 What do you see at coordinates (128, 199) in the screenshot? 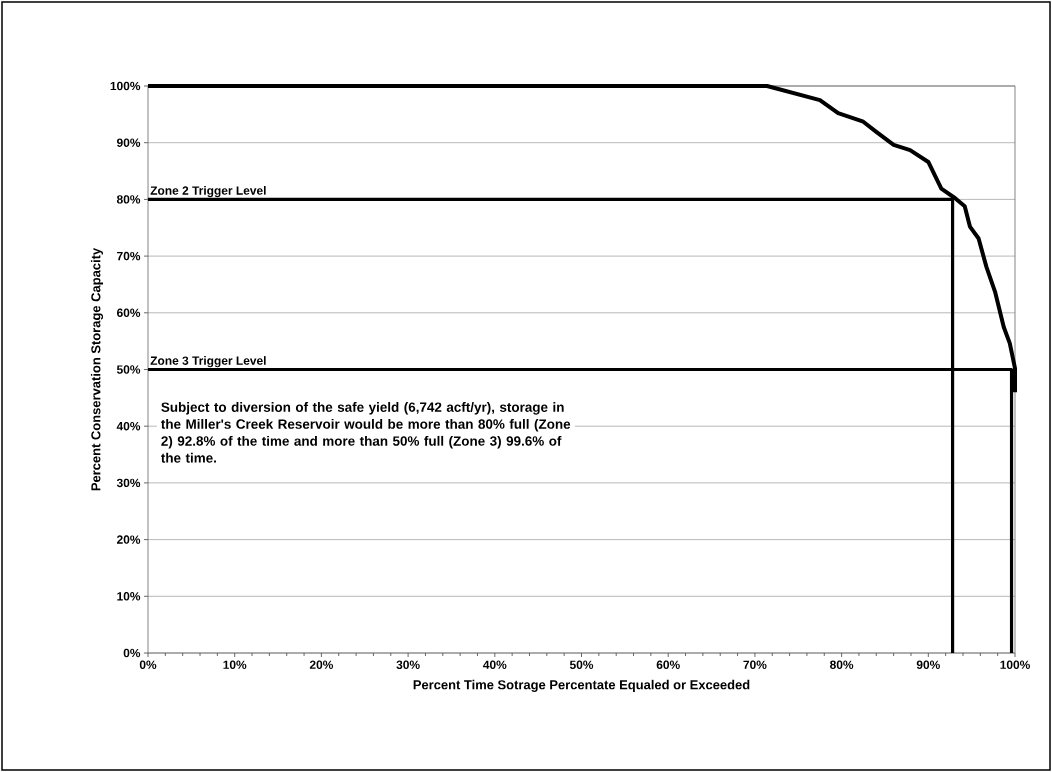
I see `y-tick-label: 80%` at bounding box center [128, 199].